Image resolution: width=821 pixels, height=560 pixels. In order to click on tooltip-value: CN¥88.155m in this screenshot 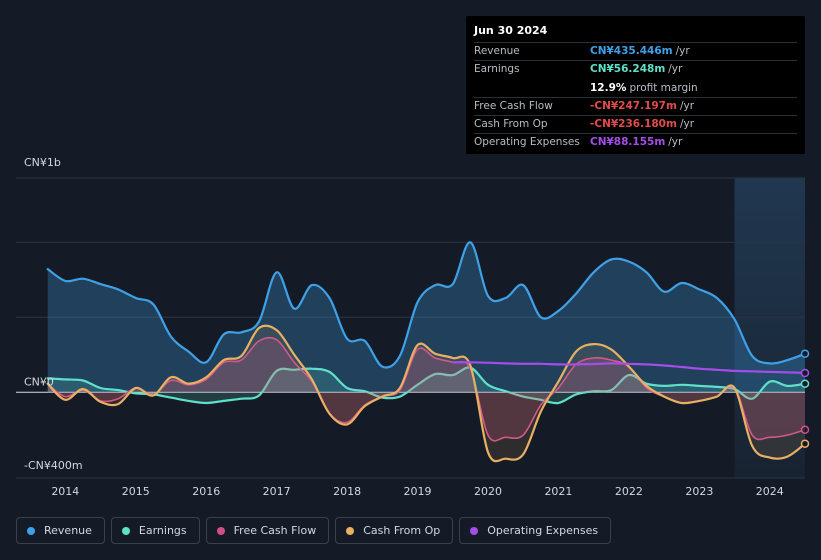, I will do `click(628, 142)`.